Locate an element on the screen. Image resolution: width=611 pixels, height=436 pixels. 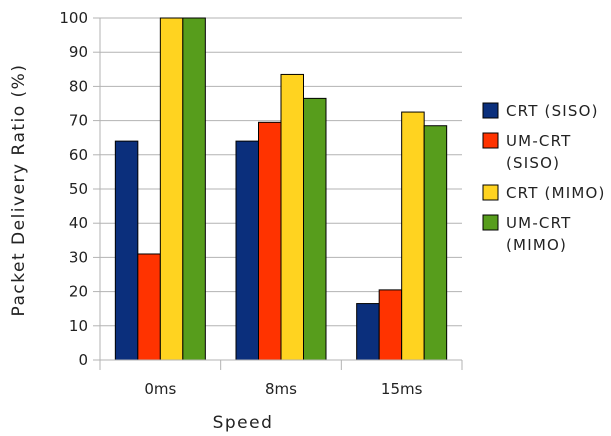
y-tick-label: 30 is located at coordinates (78, 257).